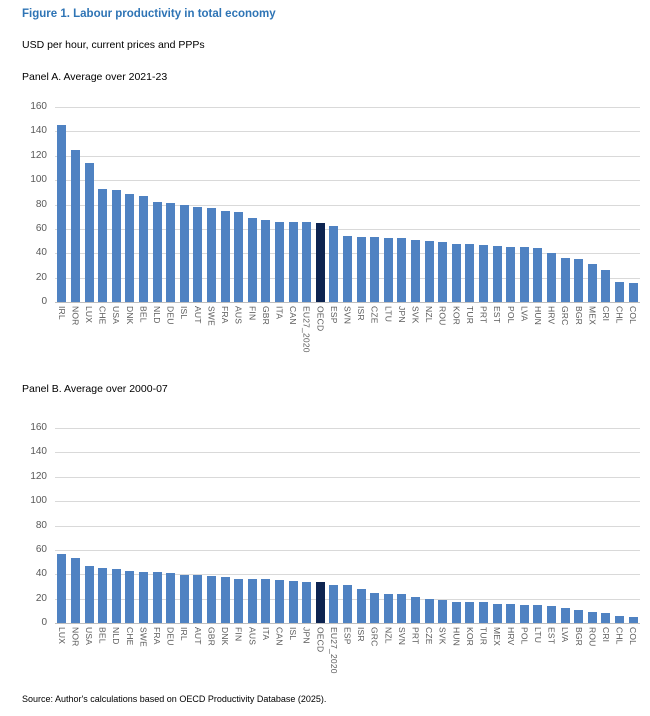  Describe the element at coordinates (75, 590) in the screenshot. I see `bar-NOR` at that location.